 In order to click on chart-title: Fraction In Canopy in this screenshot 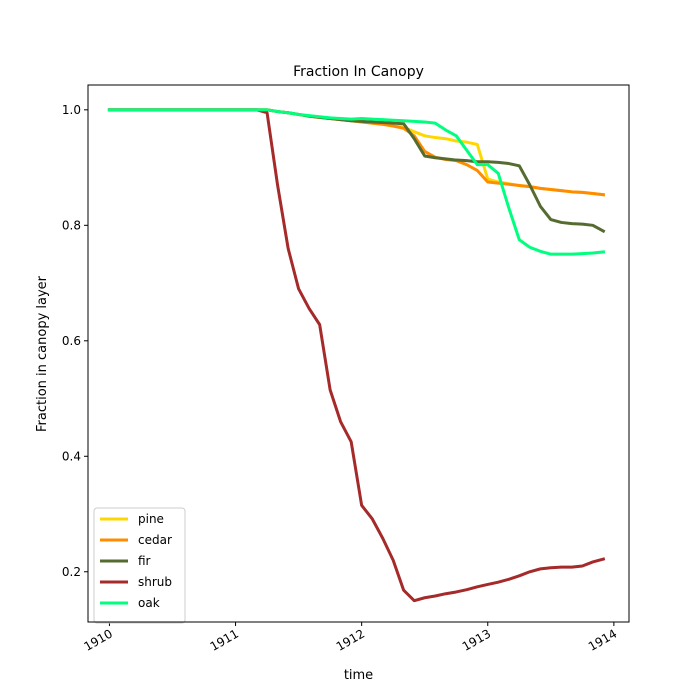, I will do `click(358, 72)`.